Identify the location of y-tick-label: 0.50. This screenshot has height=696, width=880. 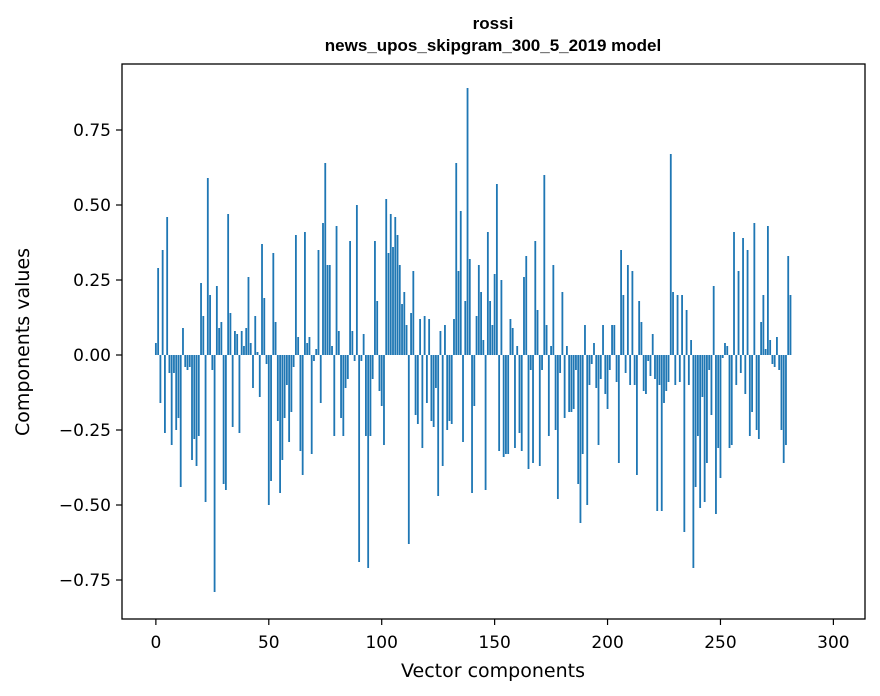
(92, 206).